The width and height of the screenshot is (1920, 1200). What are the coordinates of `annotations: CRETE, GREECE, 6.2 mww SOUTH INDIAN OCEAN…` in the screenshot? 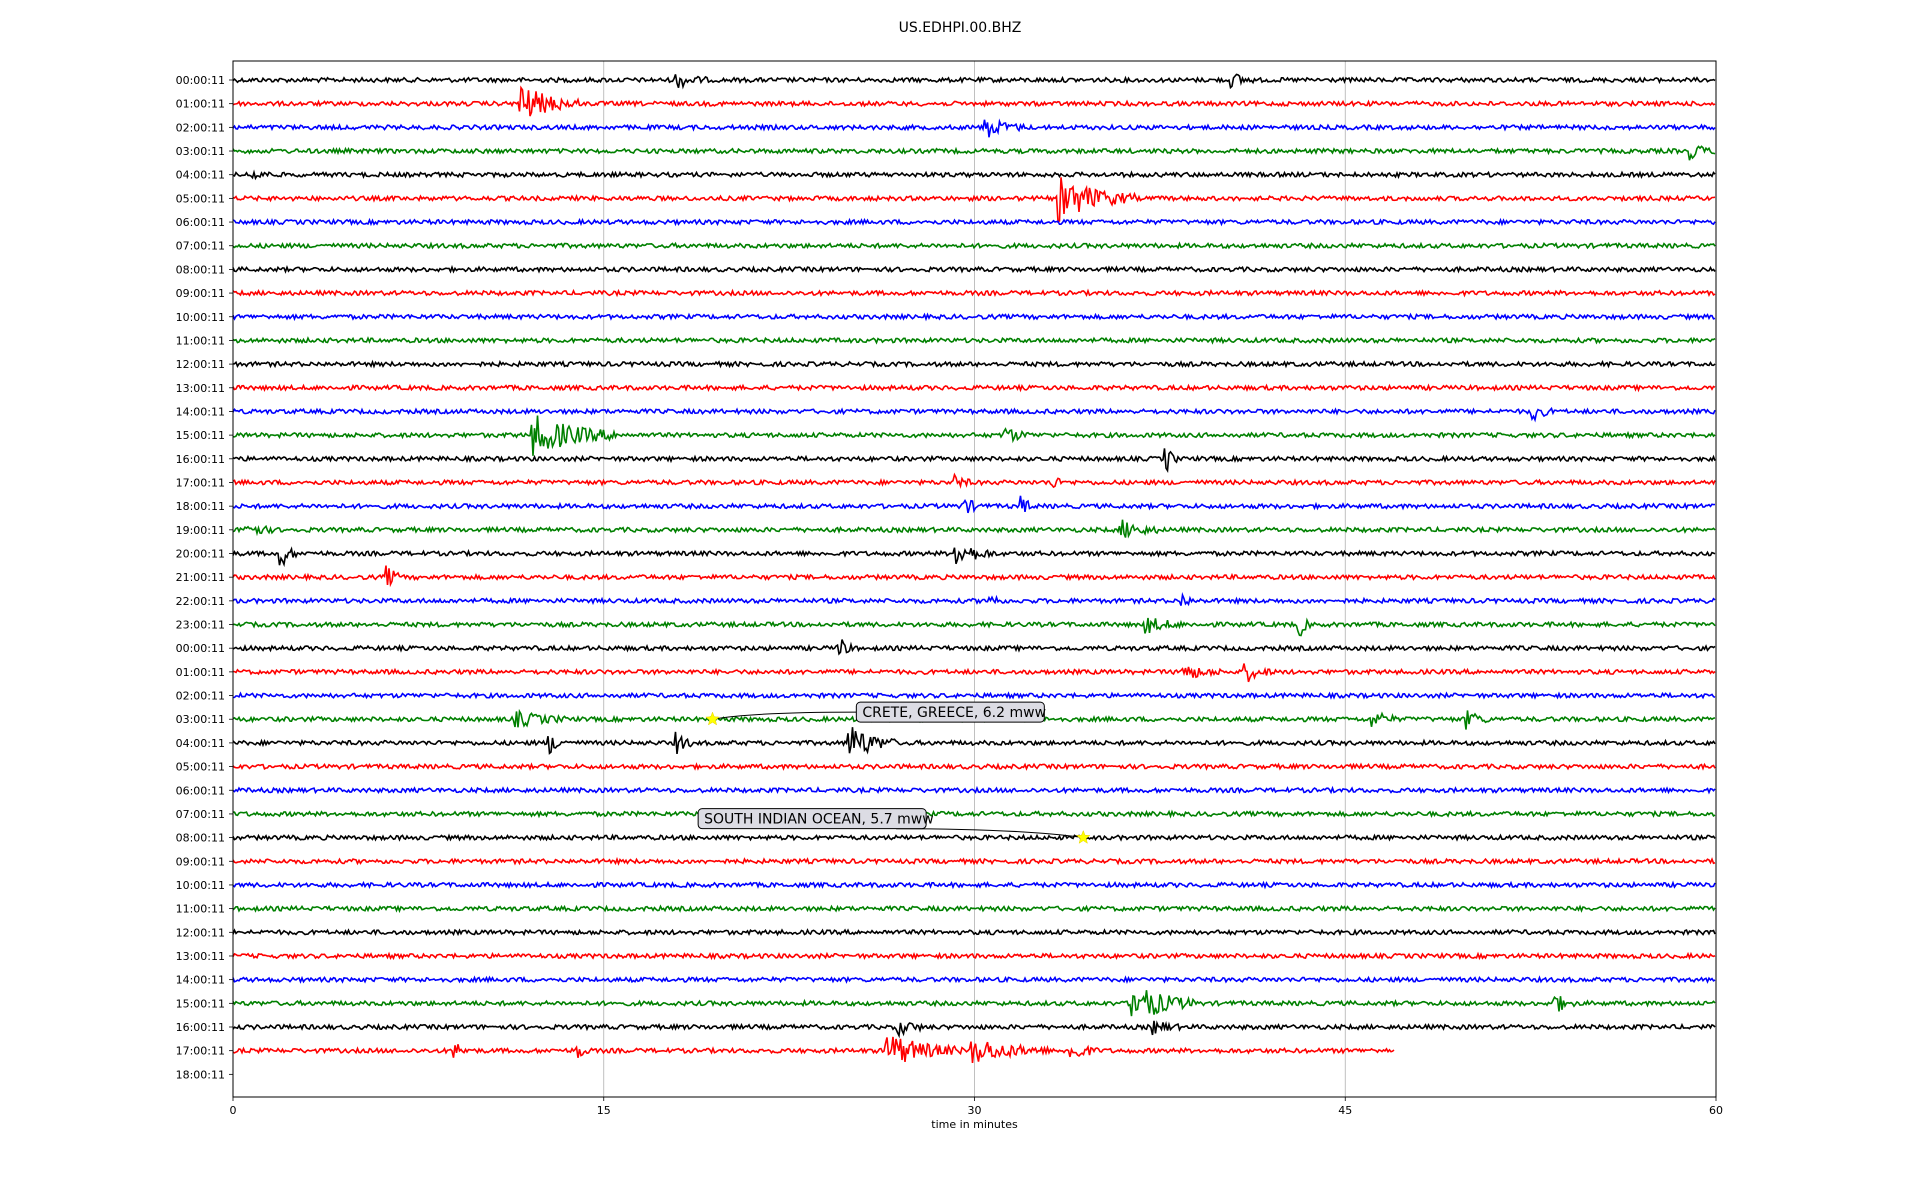 It's located at (894, 772).